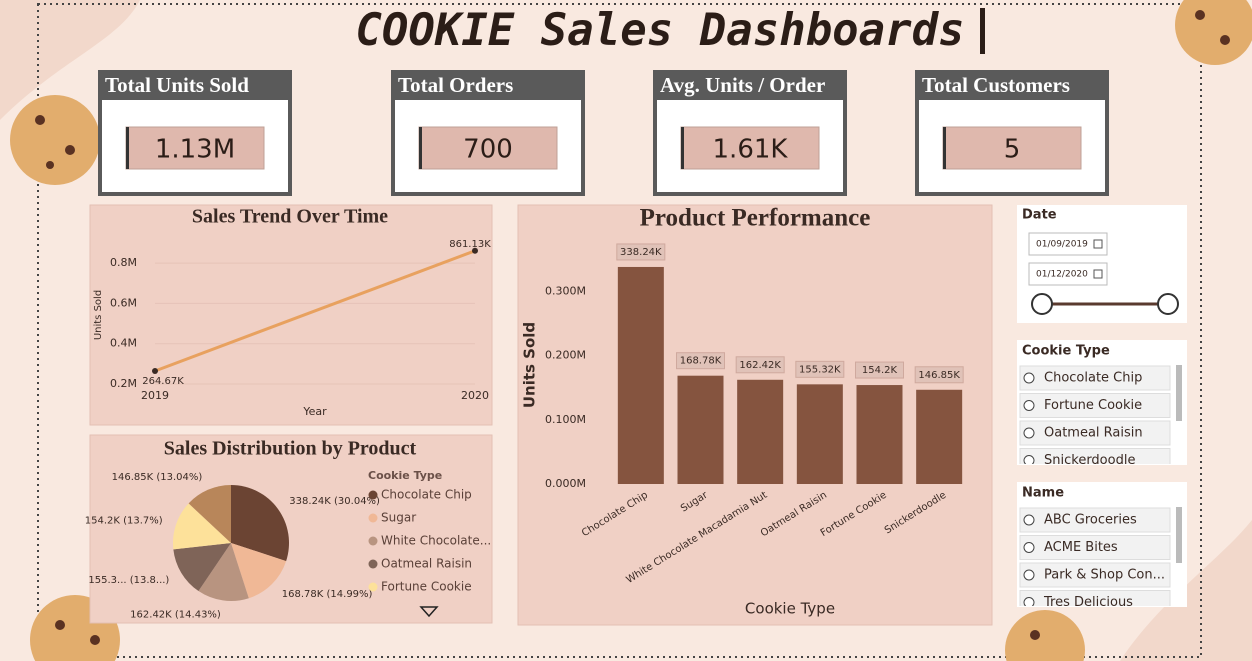 This screenshot has width=1252, height=661. What do you see at coordinates (429, 612) in the screenshot?
I see `legend-scroll` at bounding box center [429, 612].